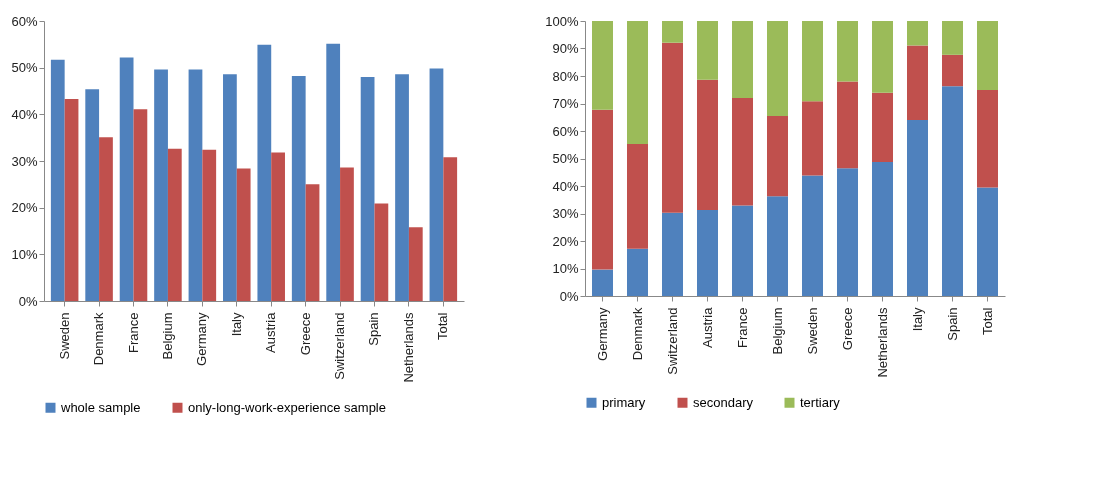 Image resolution: width=1093 pixels, height=479 pixels. I want to click on legend-label: primary, so click(624, 402).